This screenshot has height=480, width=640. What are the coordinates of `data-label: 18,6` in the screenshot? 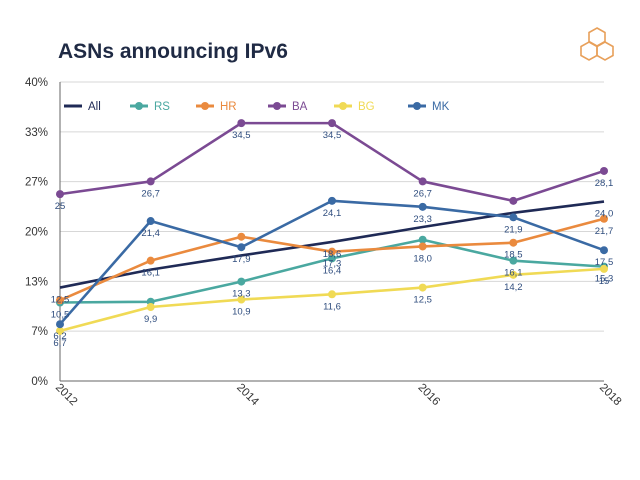 It's located at (332, 254).